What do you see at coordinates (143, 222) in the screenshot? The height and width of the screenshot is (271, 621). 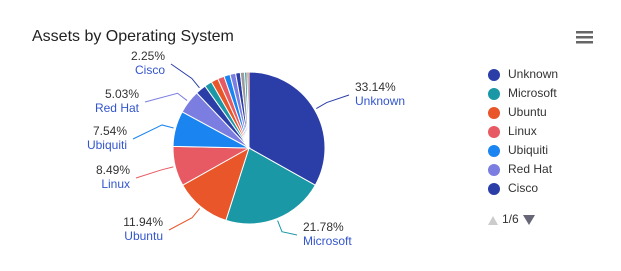 I see `data-label: 11.94%` at bounding box center [143, 222].